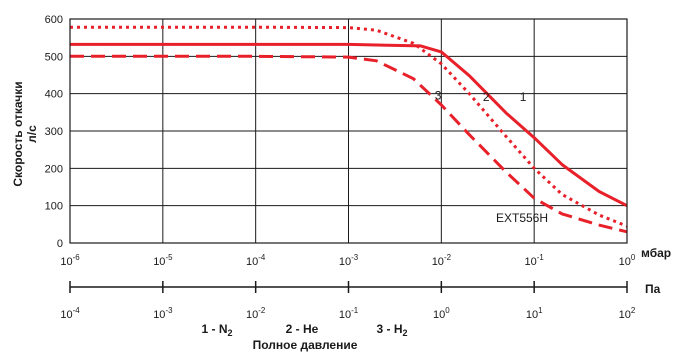  What do you see at coordinates (627, 260) in the screenshot?
I see `x-tick-label-mbar: 10⁰` at bounding box center [627, 260].